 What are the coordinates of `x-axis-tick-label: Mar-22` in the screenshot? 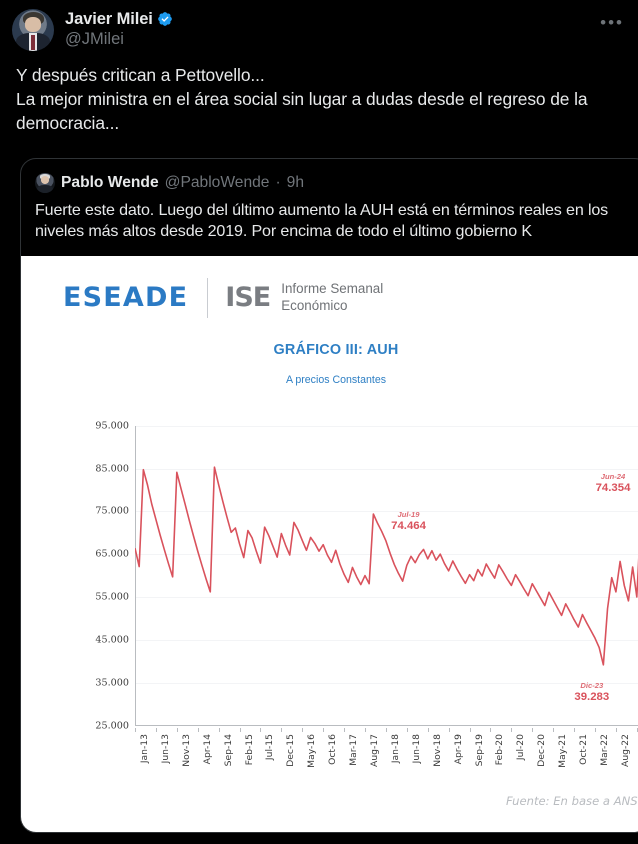 It's located at (604, 749).